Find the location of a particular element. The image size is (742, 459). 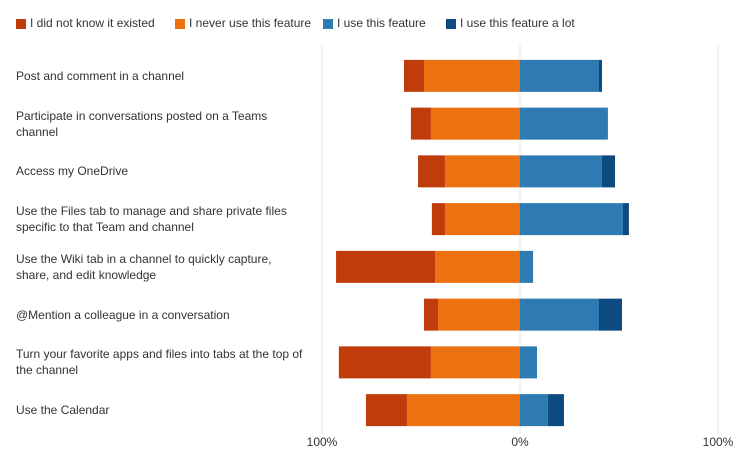

x-tick-label: 0% is located at coordinates (520, 442).